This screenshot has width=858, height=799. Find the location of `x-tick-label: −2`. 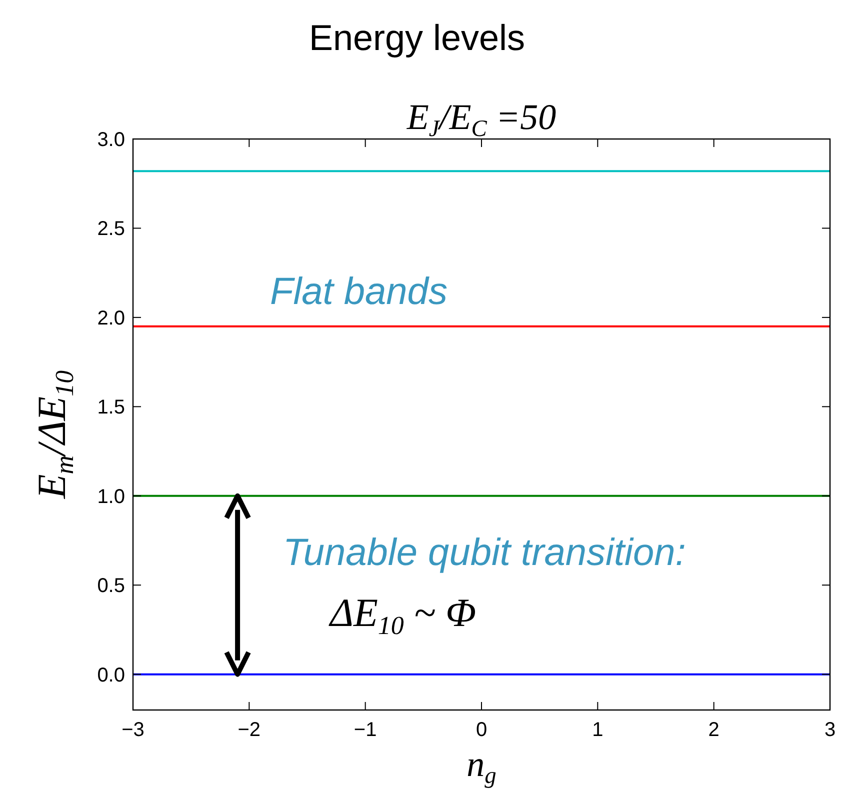

x-tick-label: −2 is located at coordinates (249, 730).